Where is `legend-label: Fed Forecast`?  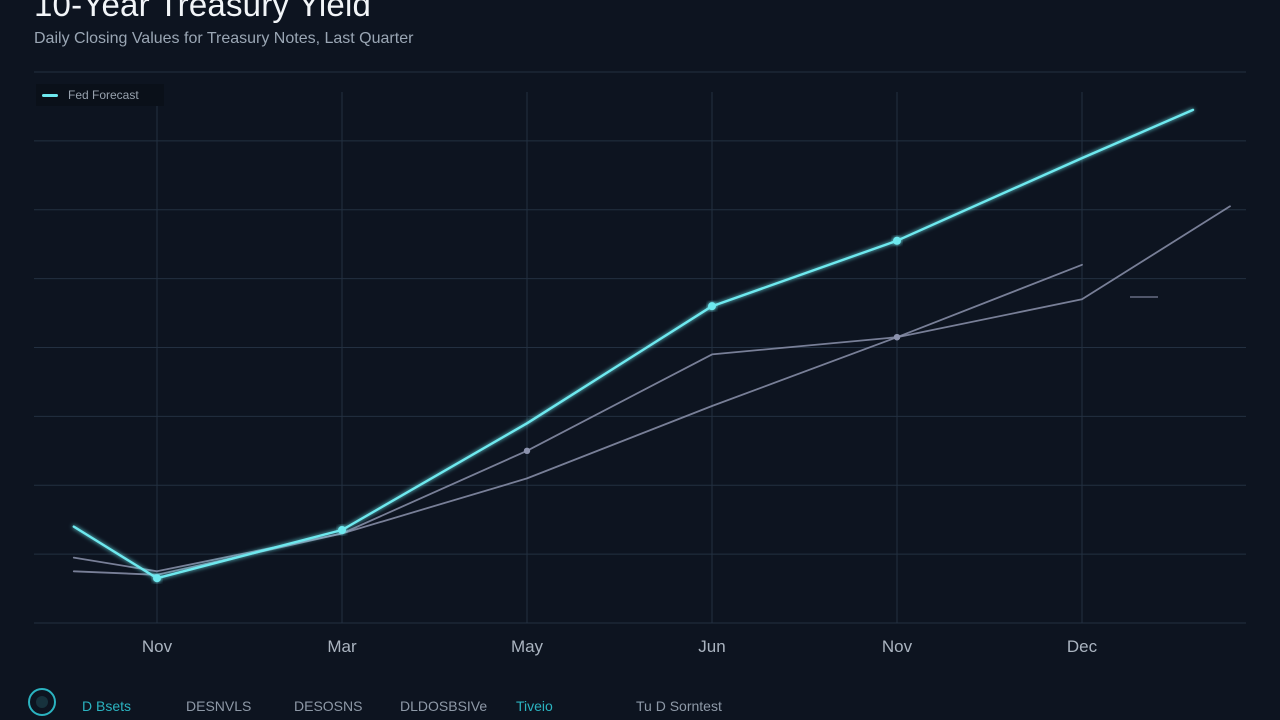 legend-label: Fed Forecast is located at coordinates (103, 95).